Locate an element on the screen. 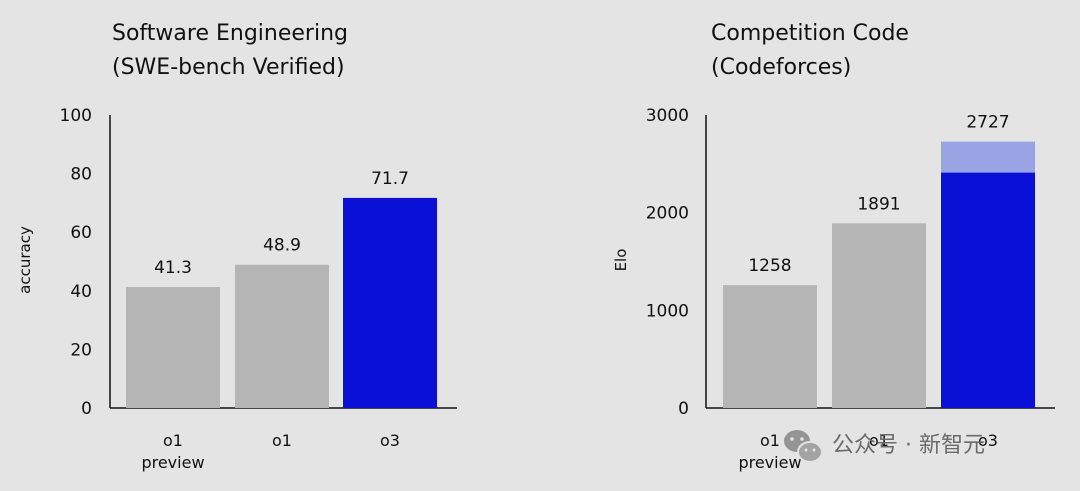 The width and height of the screenshot is (1080, 491). chart-subtitle-line: (Codeforces) is located at coordinates (781, 67).